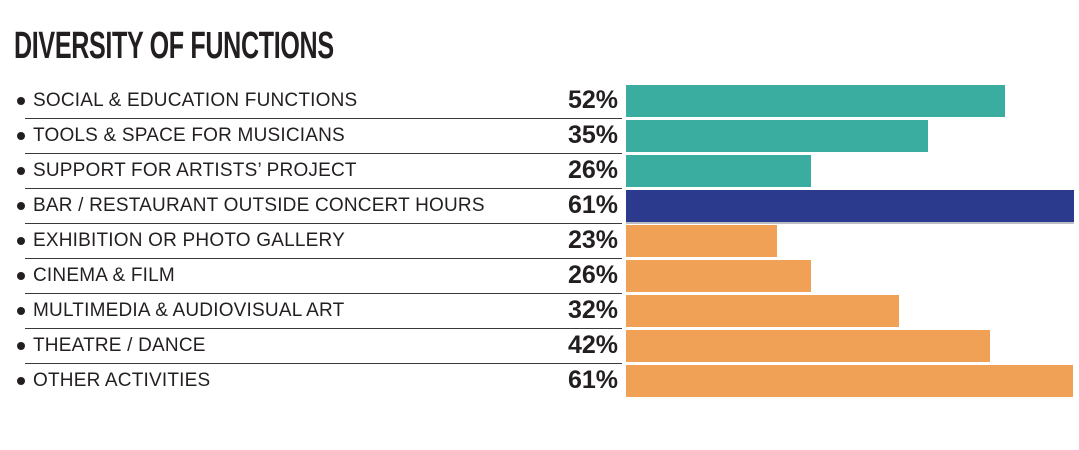 This screenshot has width=1079, height=450. Describe the element at coordinates (119, 345) in the screenshot. I see `row-label: THEATRE / DANCE` at that location.